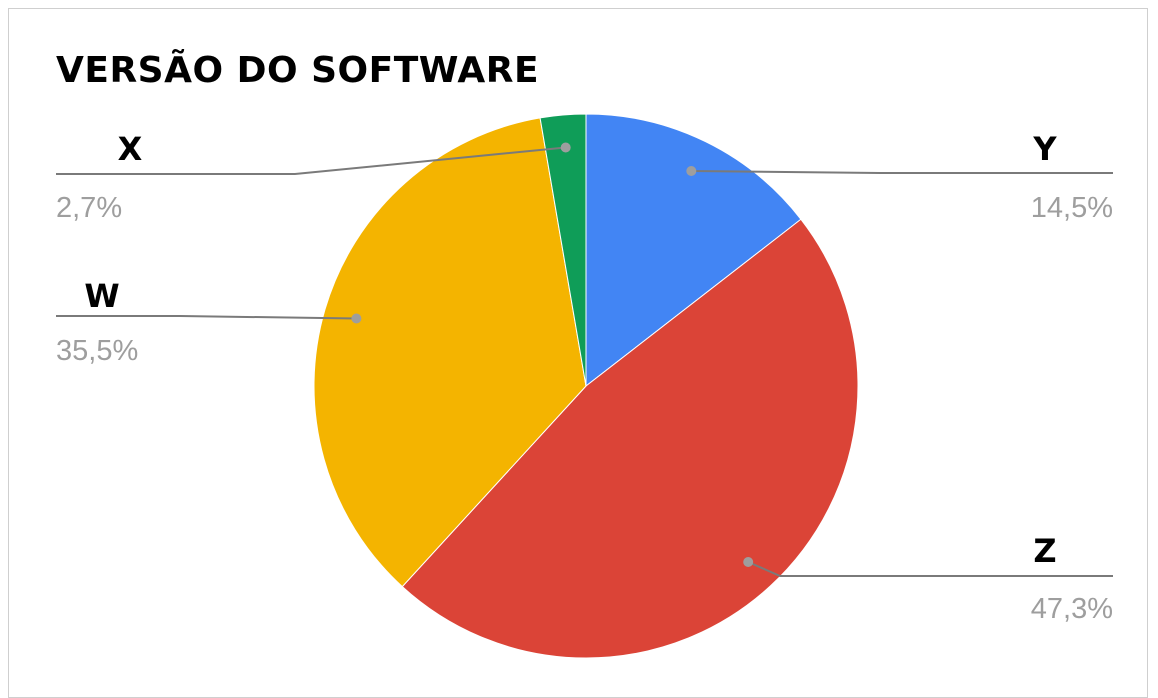  I want to click on leader-dot-x, so click(565, 147).